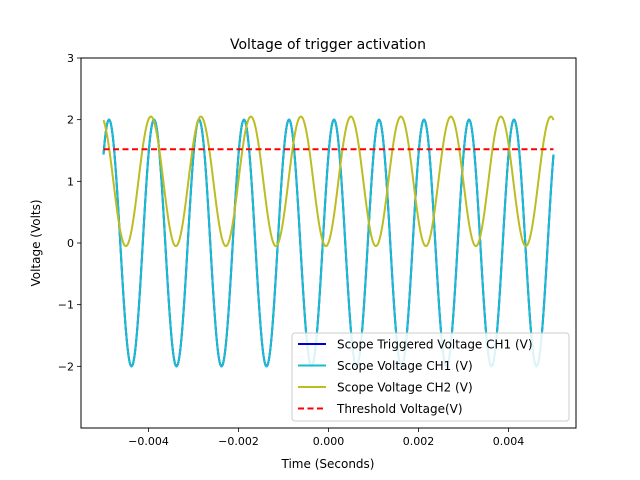 The height and width of the screenshot is (480, 640). What do you see at coordinates (328, 45) in the screenshot?
I see `chart-title: Voltage of trigger activation` at bounding box center [328, 45].